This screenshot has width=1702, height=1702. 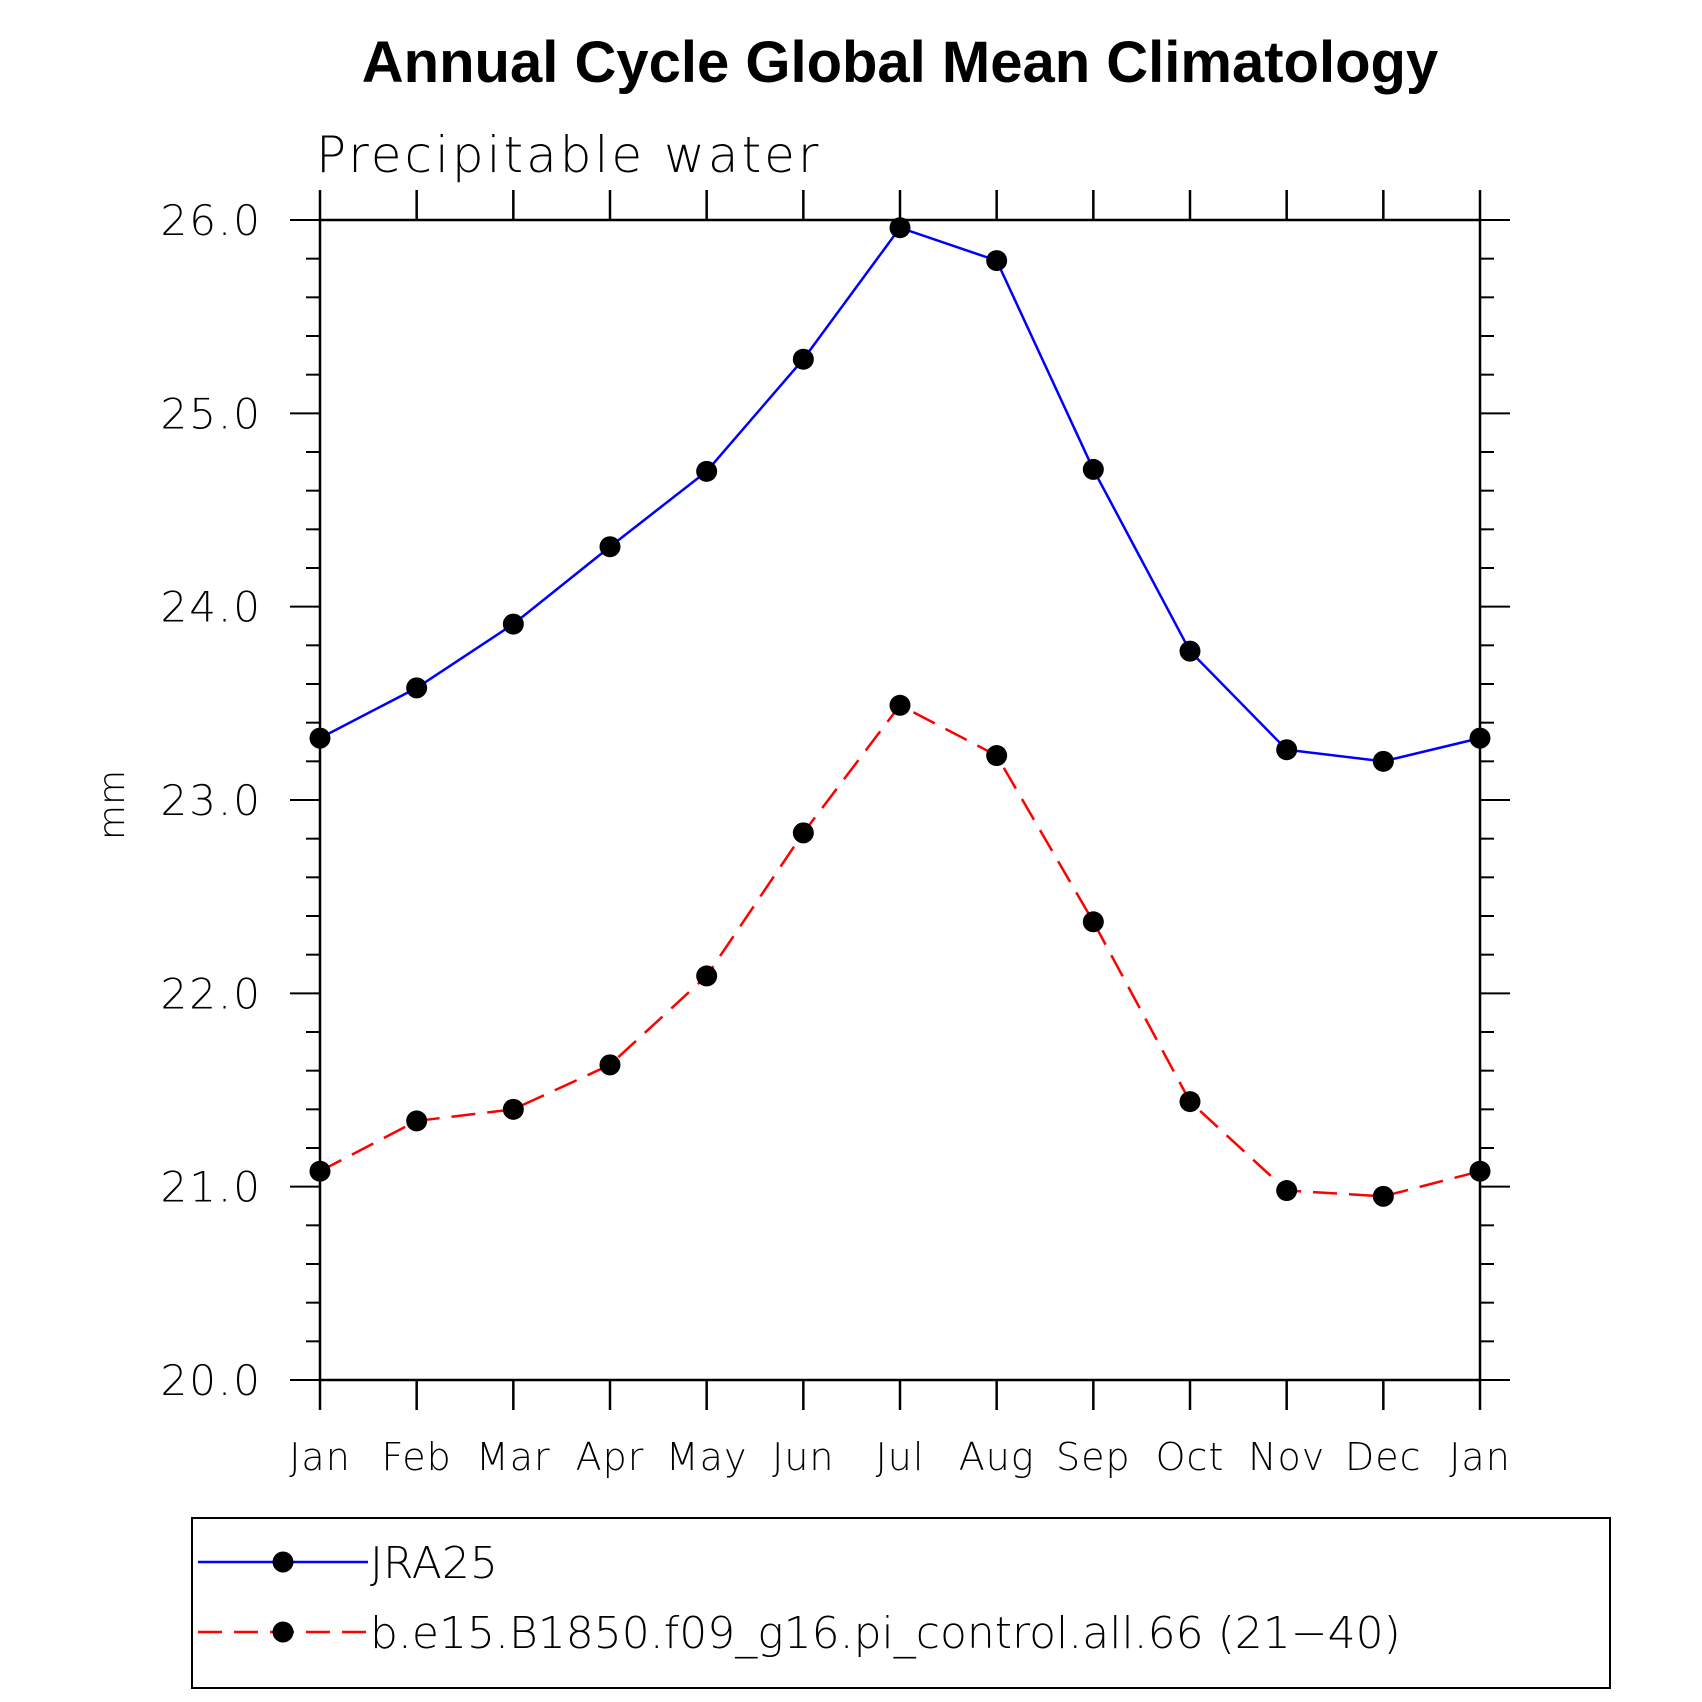 What do you see at coordinates (211, 800) in the screenshot?
I see `y-tick-label: 23.0` at bounding box center [211, 800].